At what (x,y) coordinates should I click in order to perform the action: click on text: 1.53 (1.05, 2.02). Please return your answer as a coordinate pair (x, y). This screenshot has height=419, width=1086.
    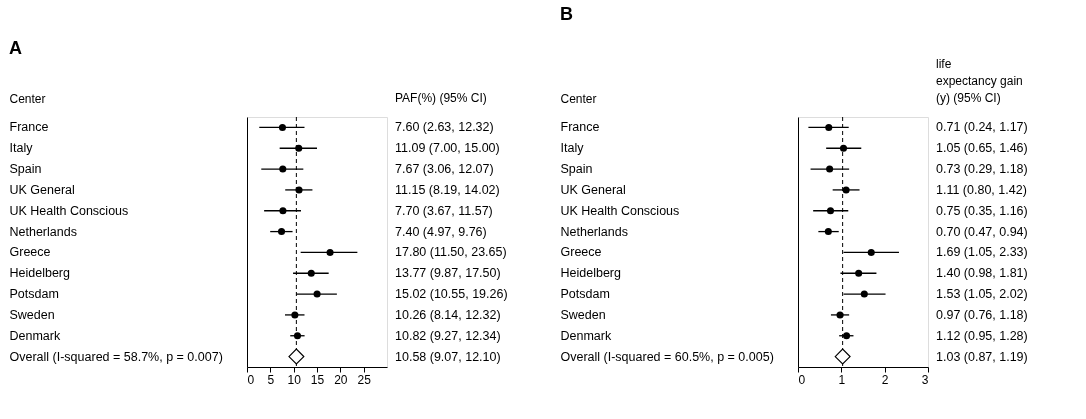
    Looking at the image, I should click on (982, 294).